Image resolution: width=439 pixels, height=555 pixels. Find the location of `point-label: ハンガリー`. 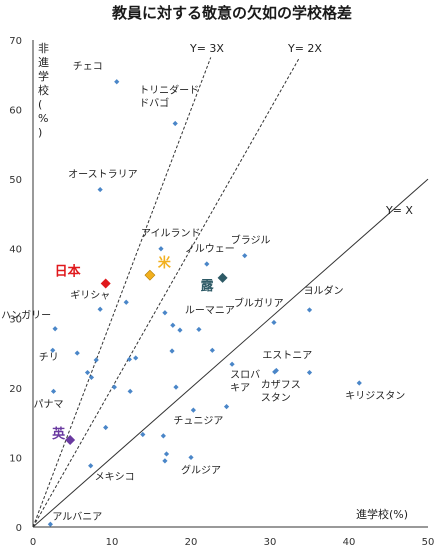

point-label: ハンガリー is located at coordinates (26, 316).